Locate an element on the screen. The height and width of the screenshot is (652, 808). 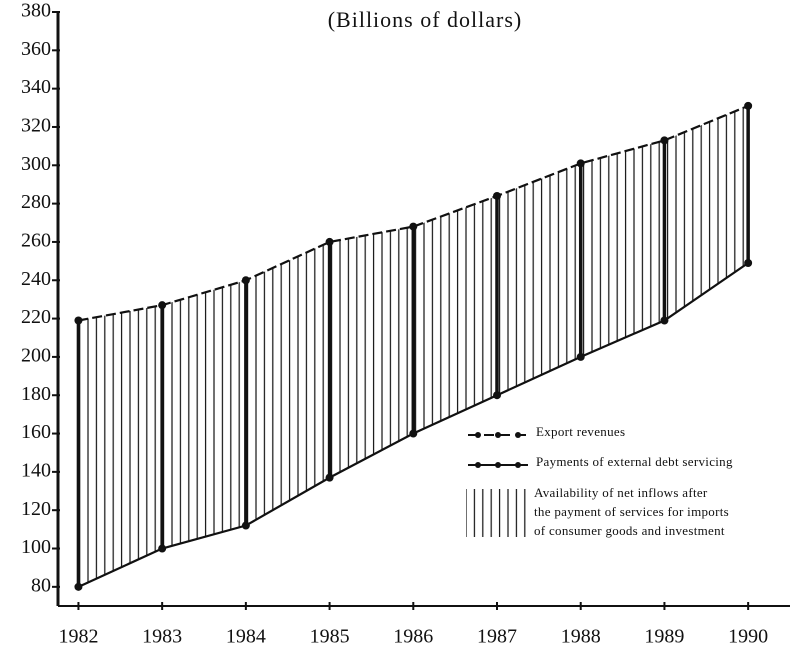
legend-label: of consumer goods and investment is located at coordinates (629, 530).